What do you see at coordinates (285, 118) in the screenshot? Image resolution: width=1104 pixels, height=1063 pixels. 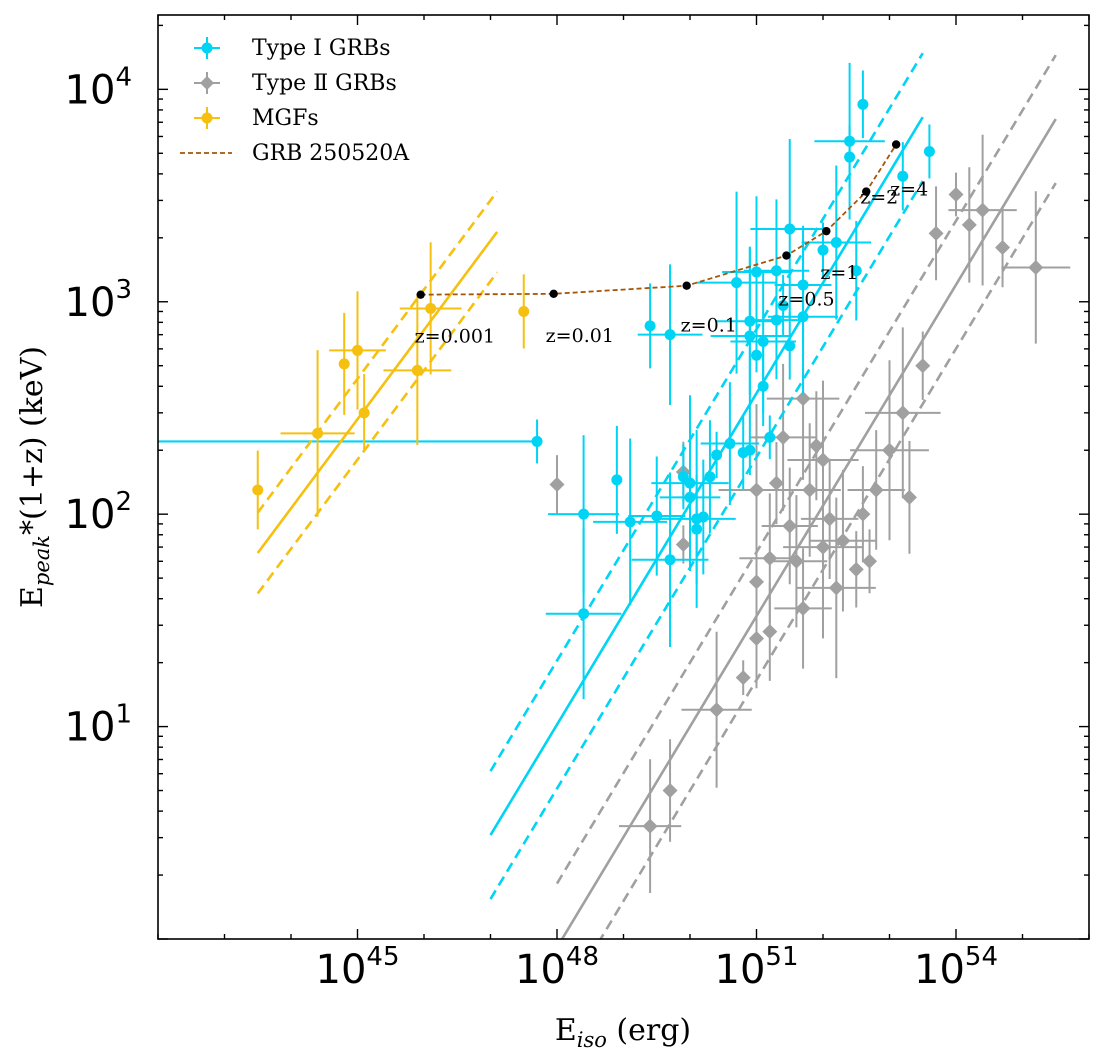 I see `legend-label: MGFs` at bounding box center [285, 118].